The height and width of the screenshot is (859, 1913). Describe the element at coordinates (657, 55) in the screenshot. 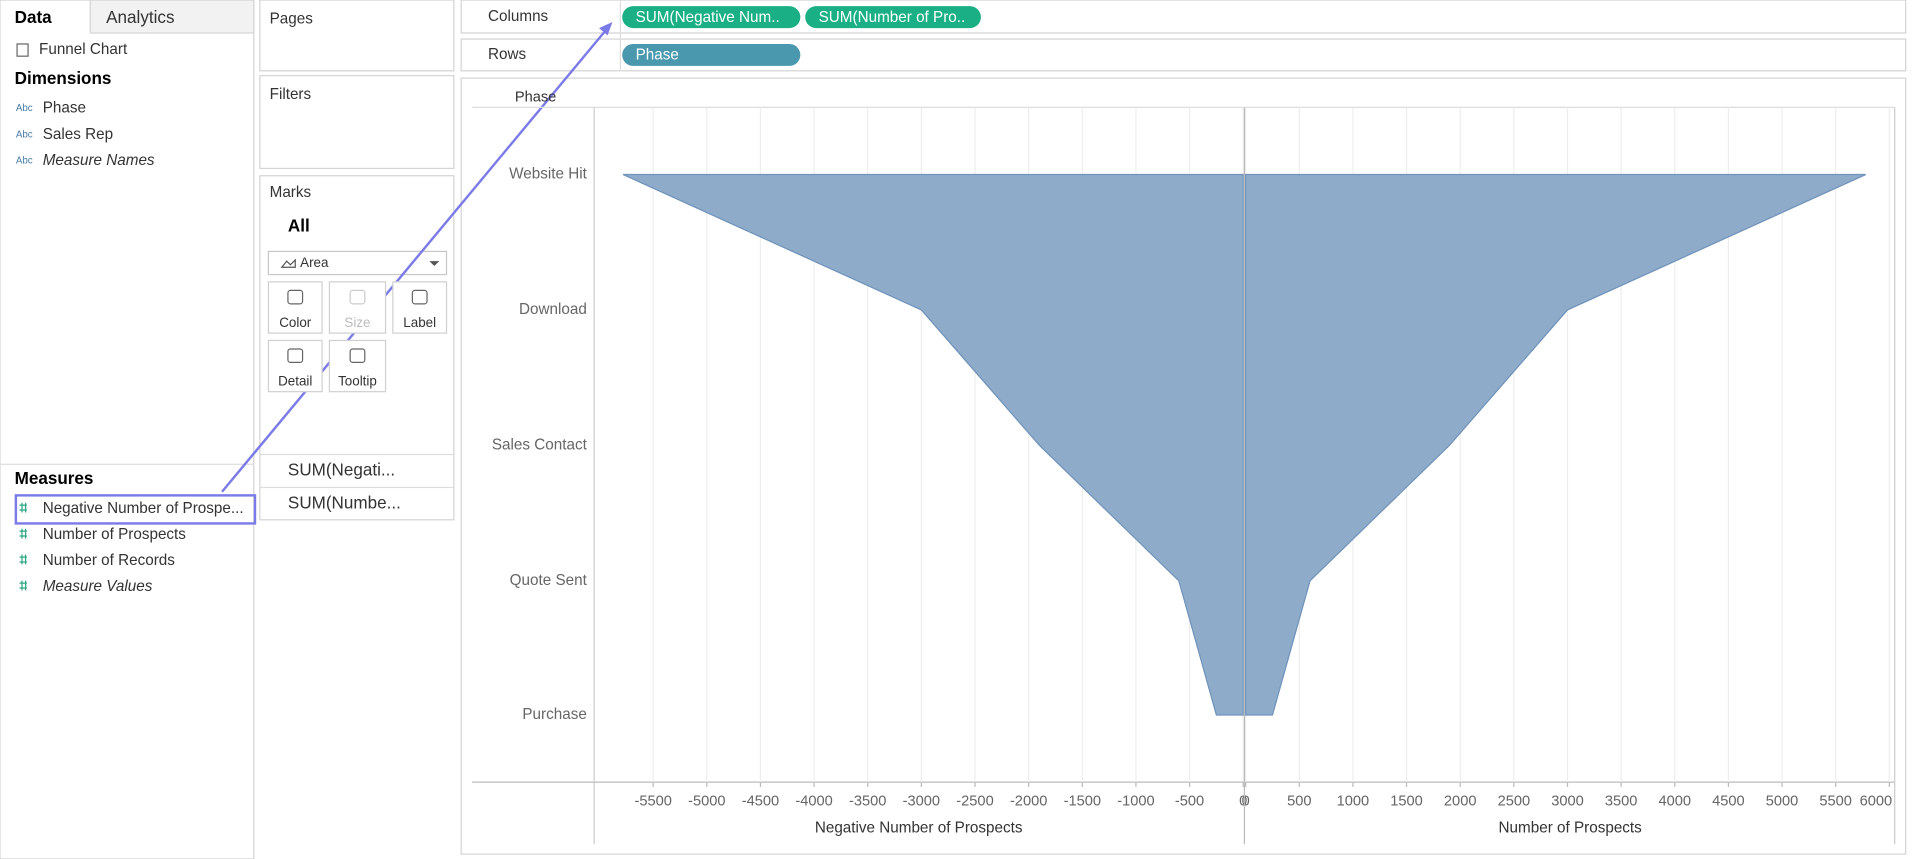

I see `row-pill-label: Phase` at that location.